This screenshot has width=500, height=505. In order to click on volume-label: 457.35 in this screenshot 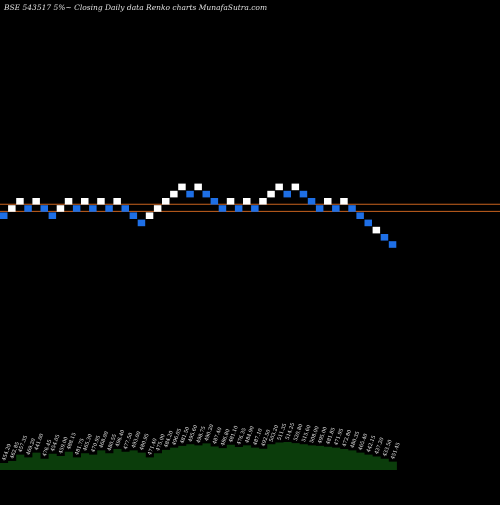, I will do `click(23, 444)`.